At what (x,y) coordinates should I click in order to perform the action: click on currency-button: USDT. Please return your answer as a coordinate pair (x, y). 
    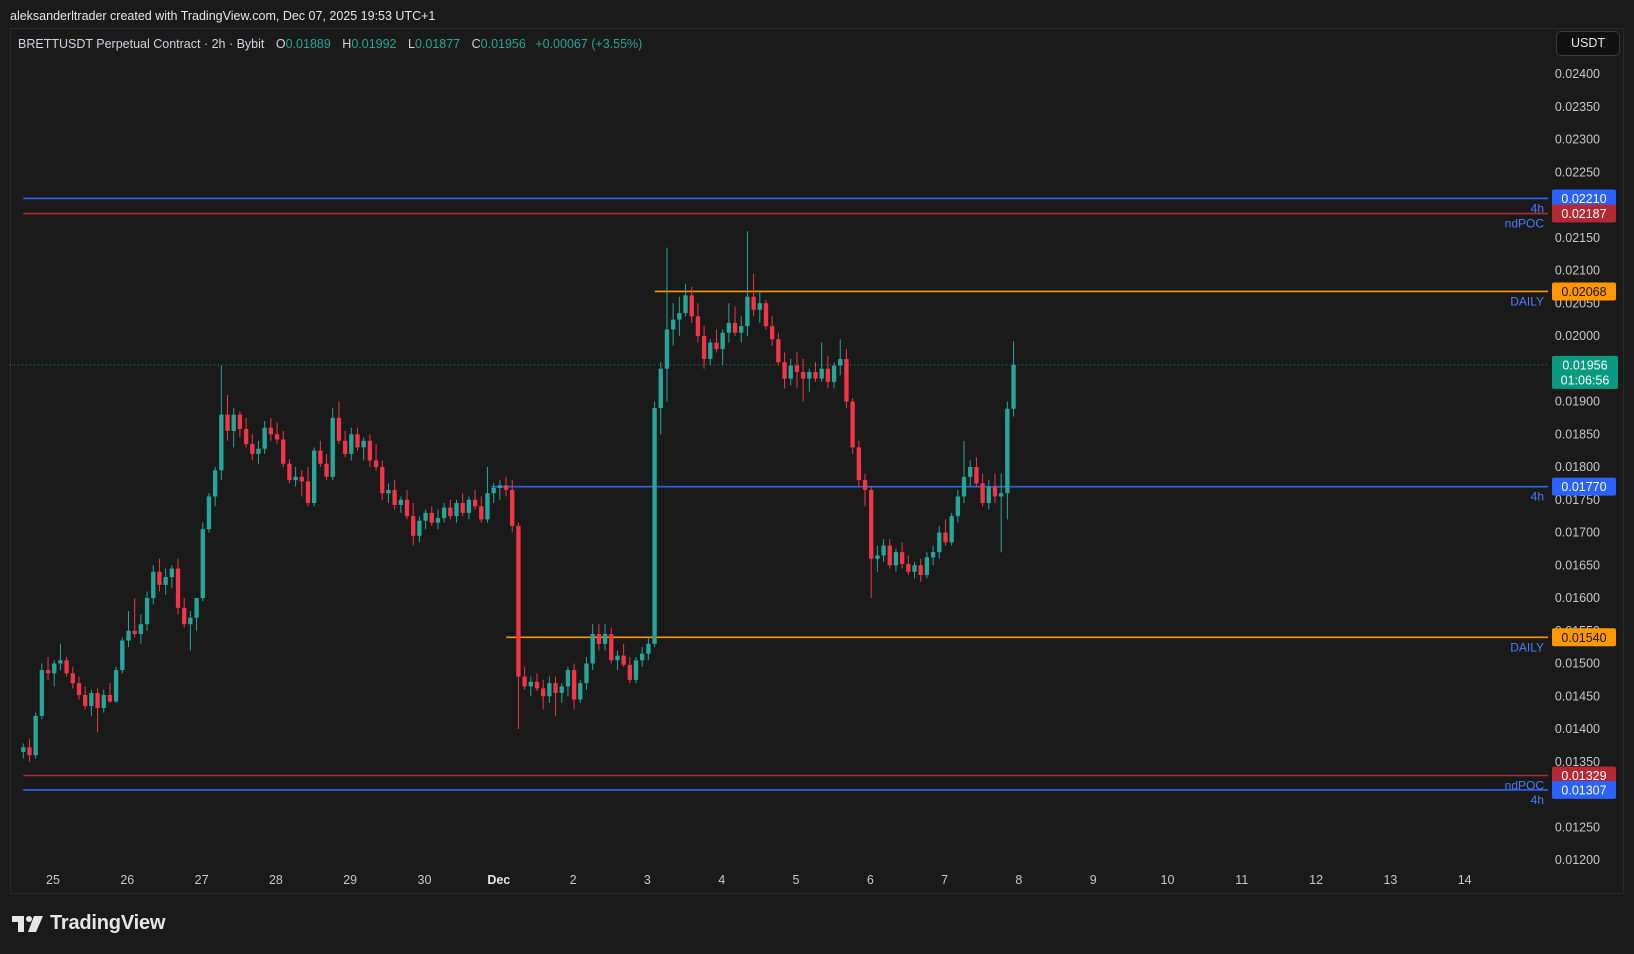
    Looking at the image, I should click on (1588, 43).